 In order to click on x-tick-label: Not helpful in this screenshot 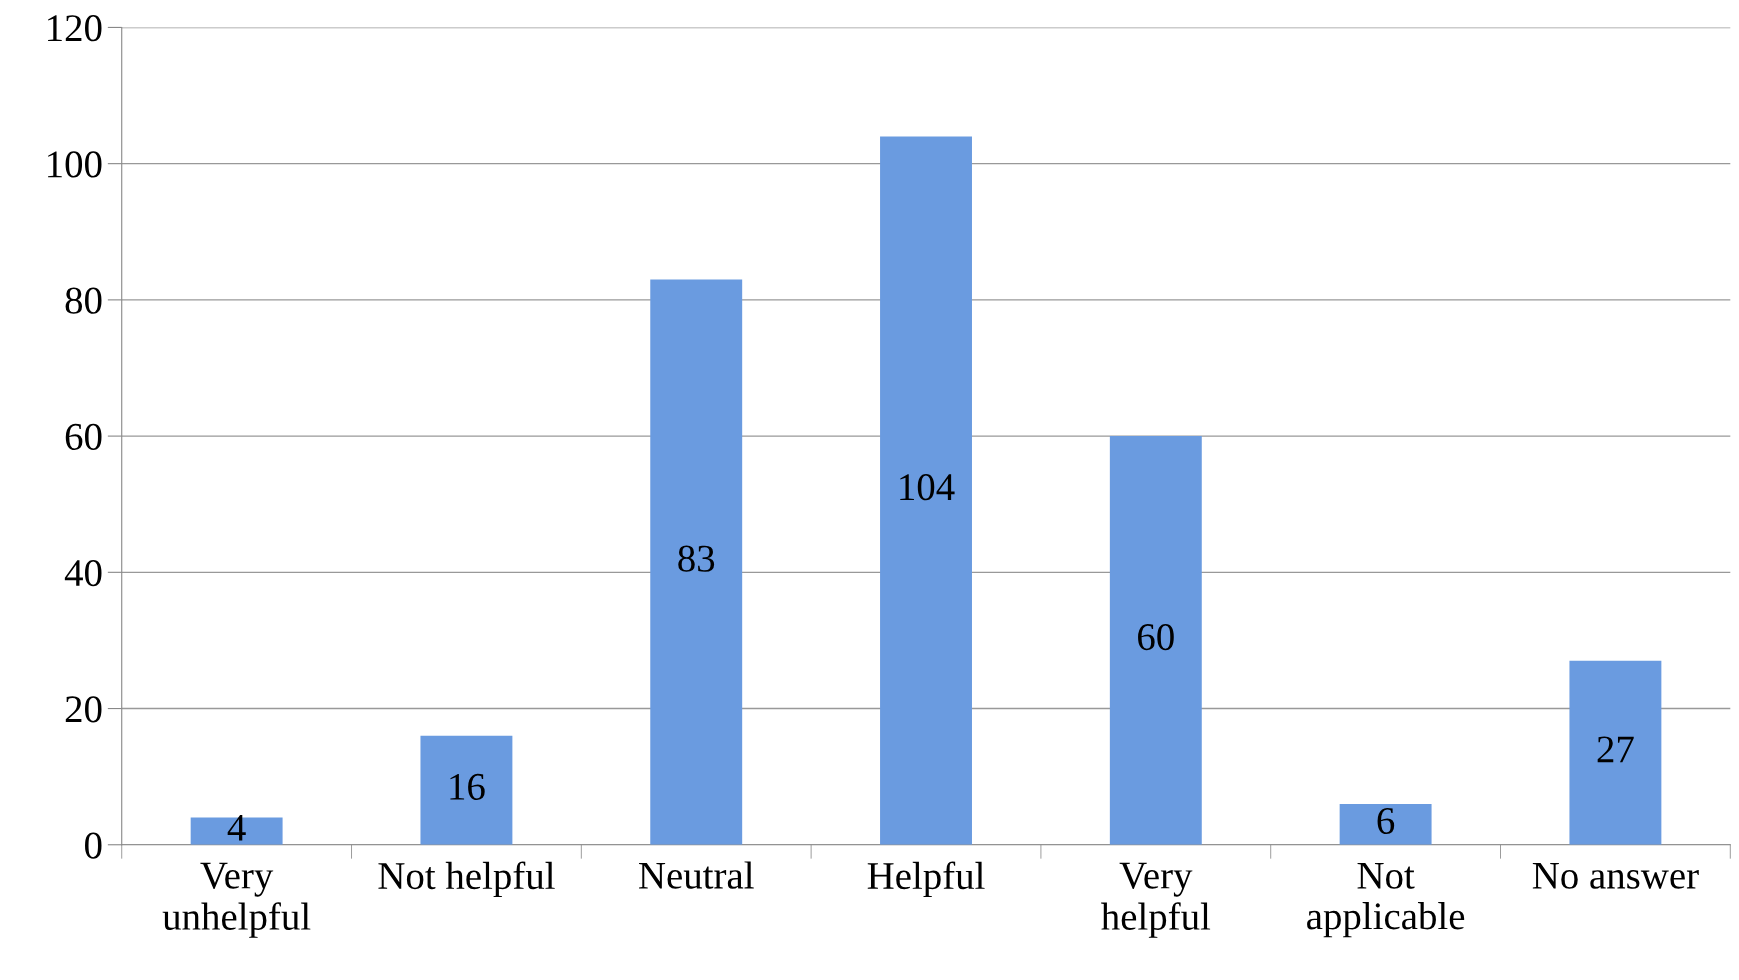, I will do `click(466, 879)`.